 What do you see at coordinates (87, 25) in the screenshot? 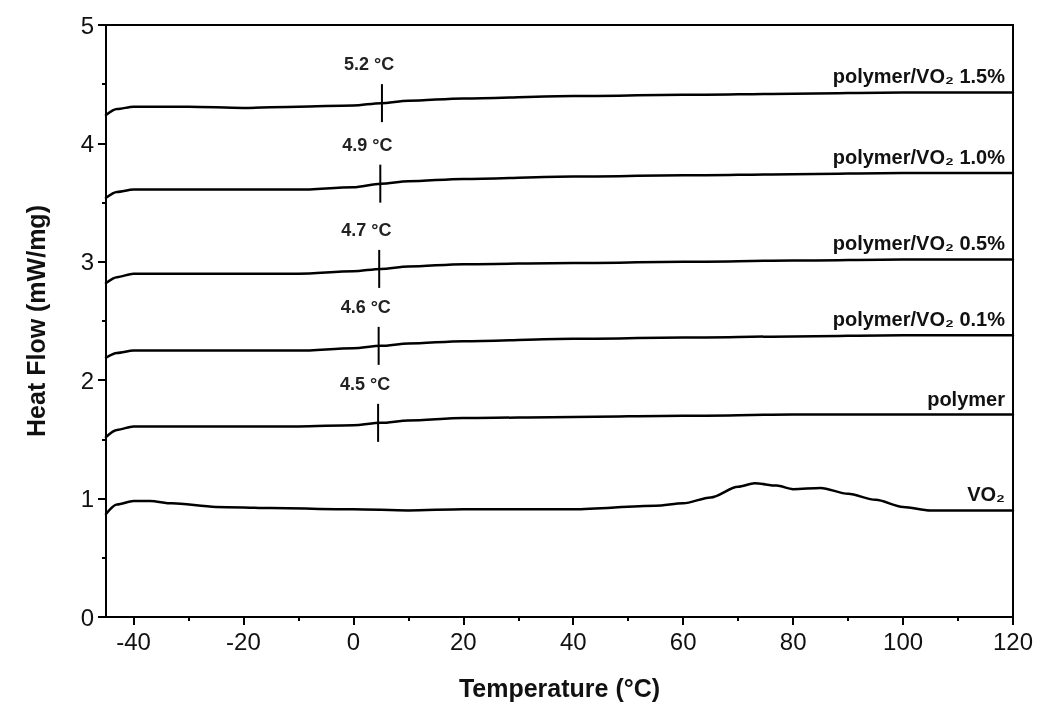
I see `y-tick-label: 5` at bounding box center [87, 25].